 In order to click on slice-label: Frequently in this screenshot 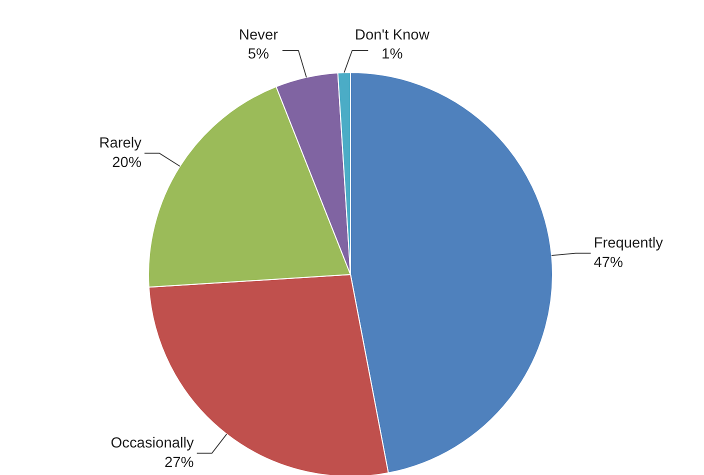, I will do `click(629, 244)`.